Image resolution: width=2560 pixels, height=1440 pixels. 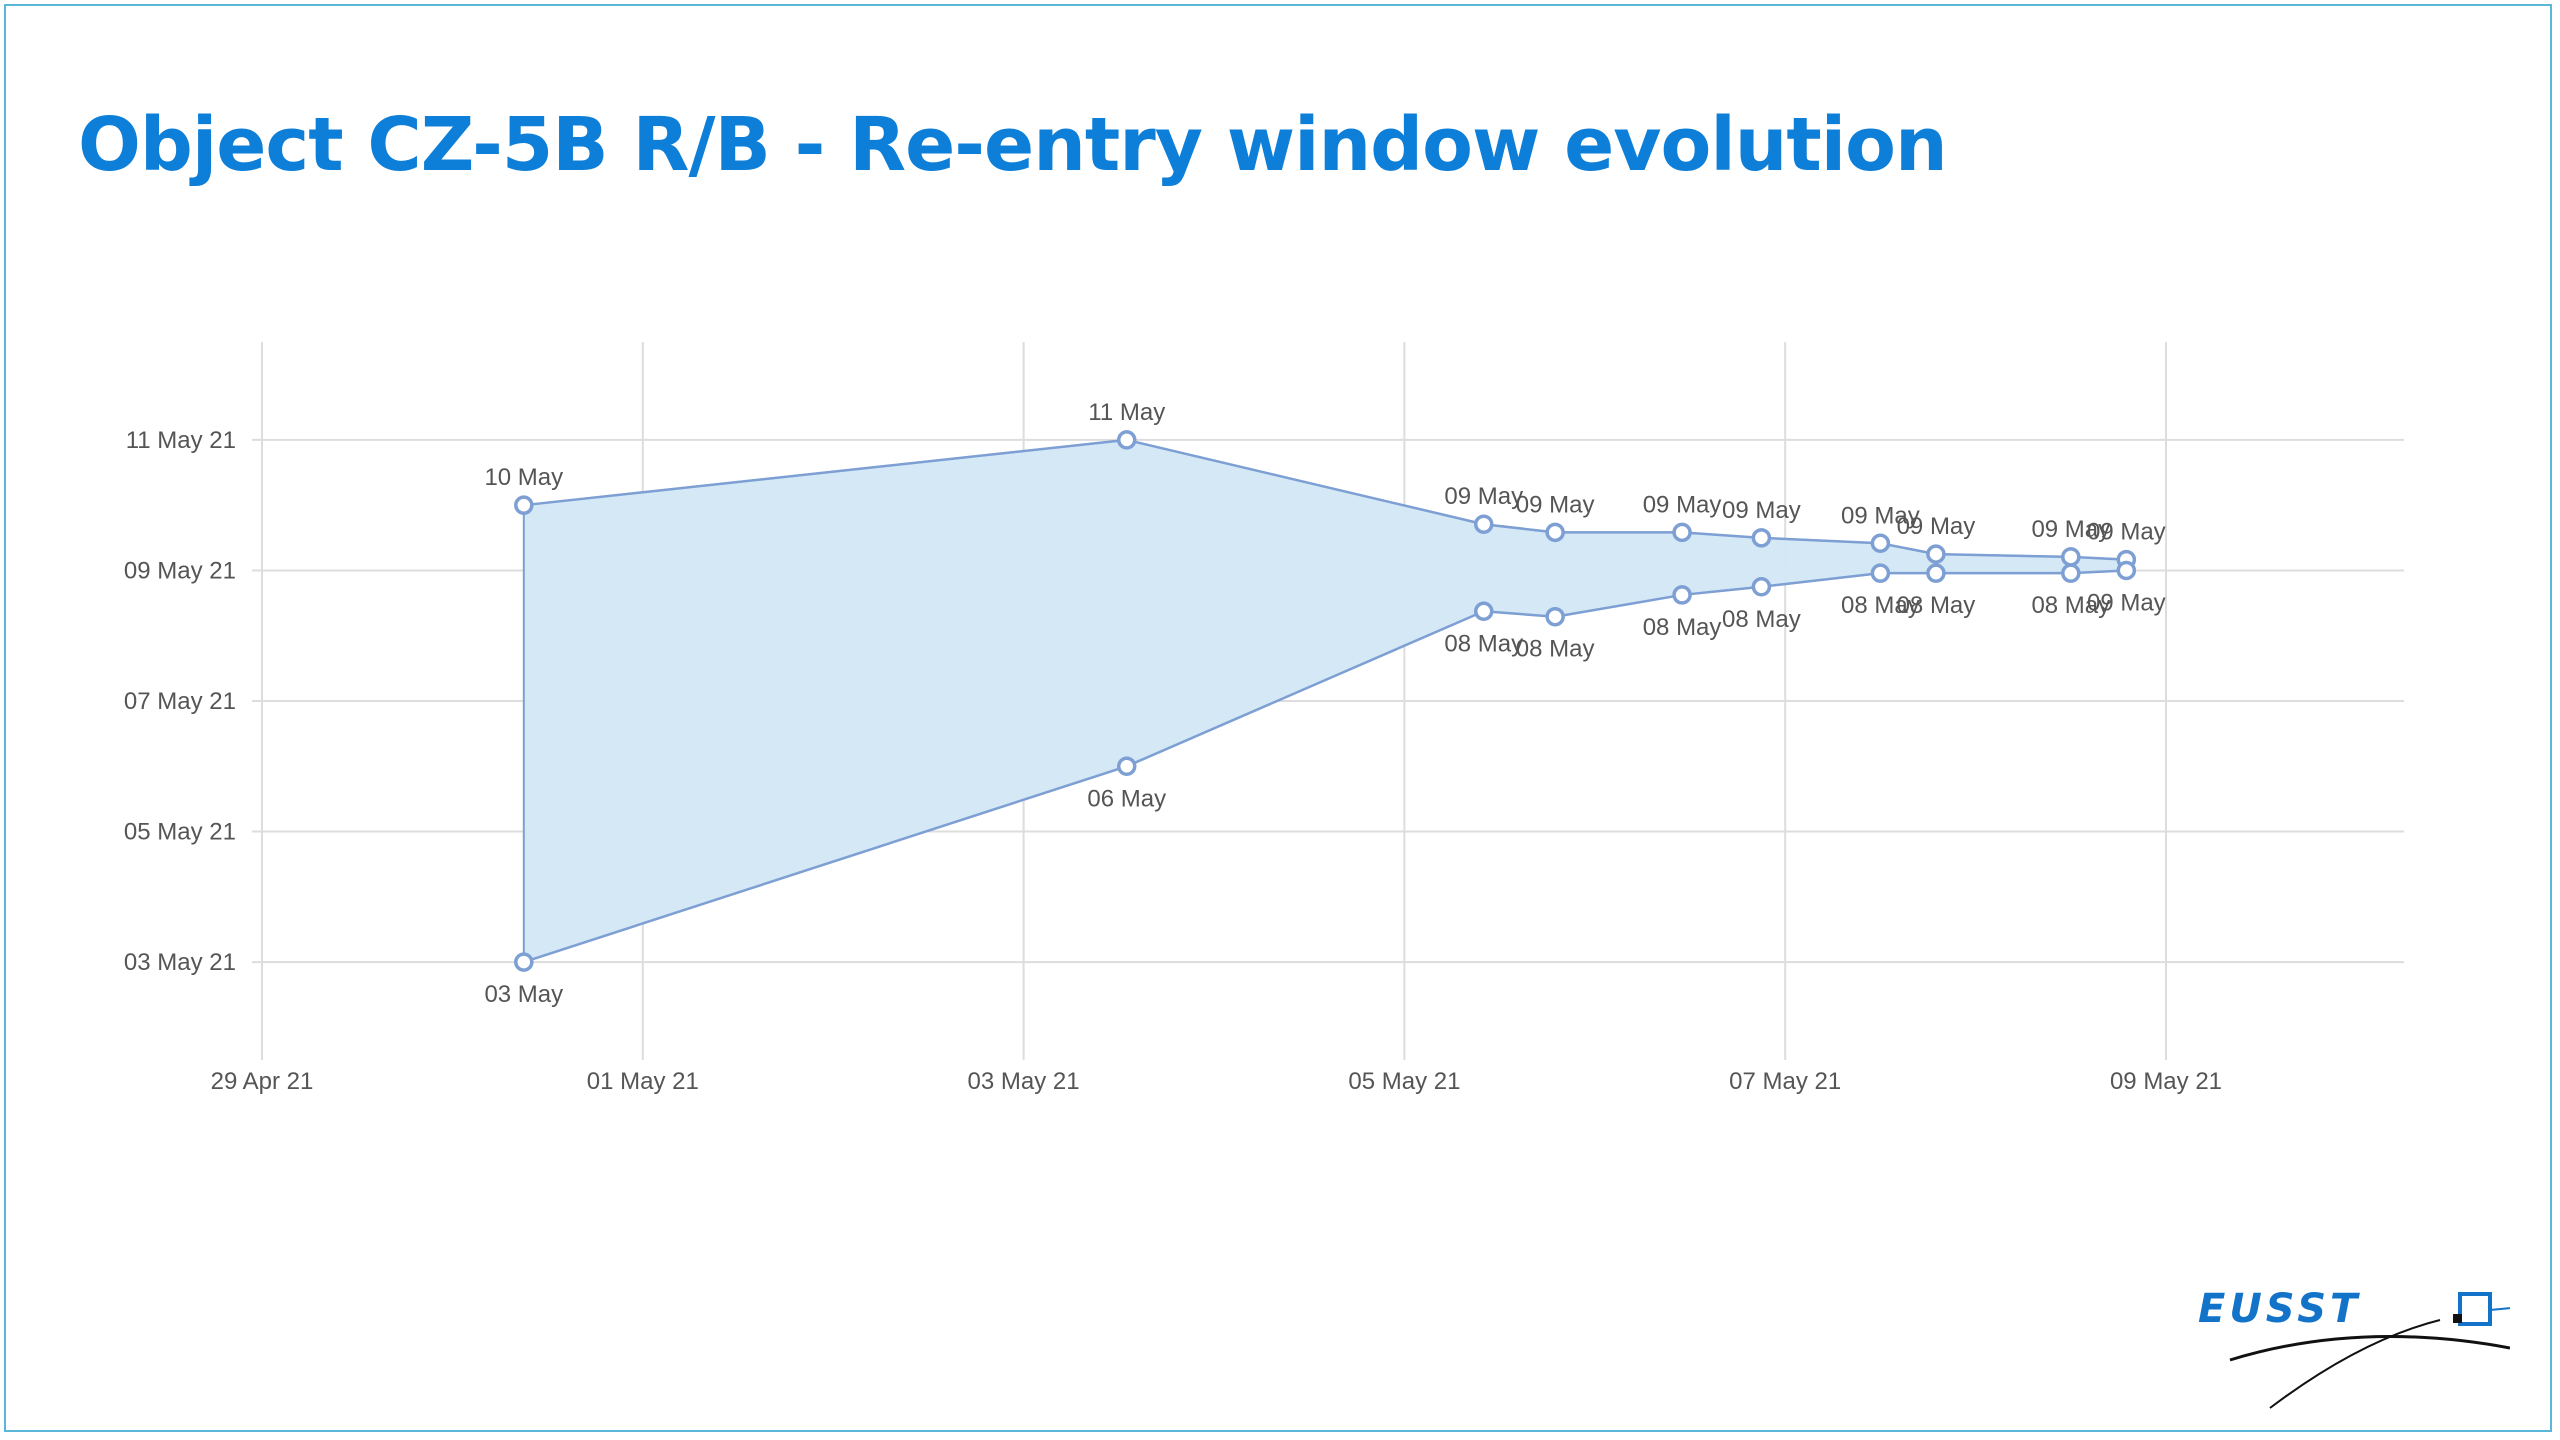 I want to click on lower-bound-label: 03 May, so click(x=523, y=994).